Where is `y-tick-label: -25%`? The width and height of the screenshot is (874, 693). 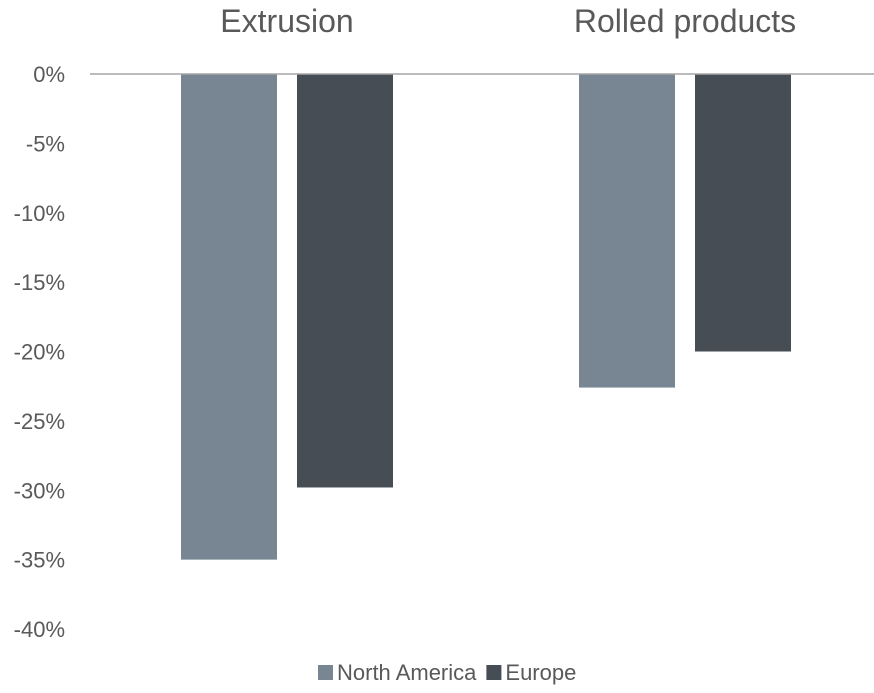 y-tick-label: -25% is located at coordinates (39, 421).